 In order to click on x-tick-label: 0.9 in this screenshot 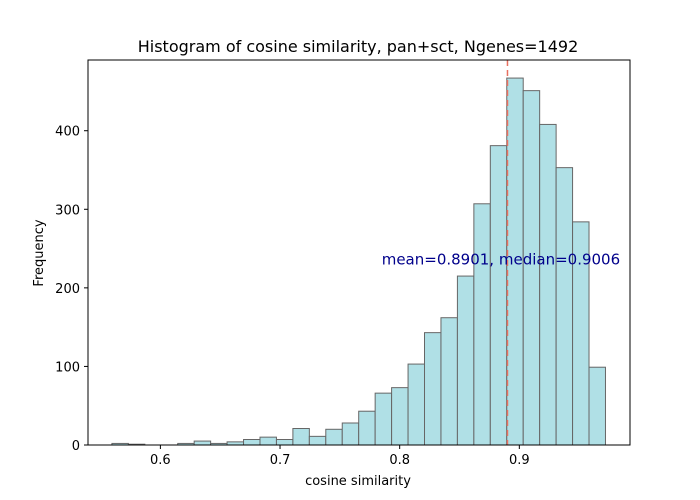, I will do `click(519, 460)`.